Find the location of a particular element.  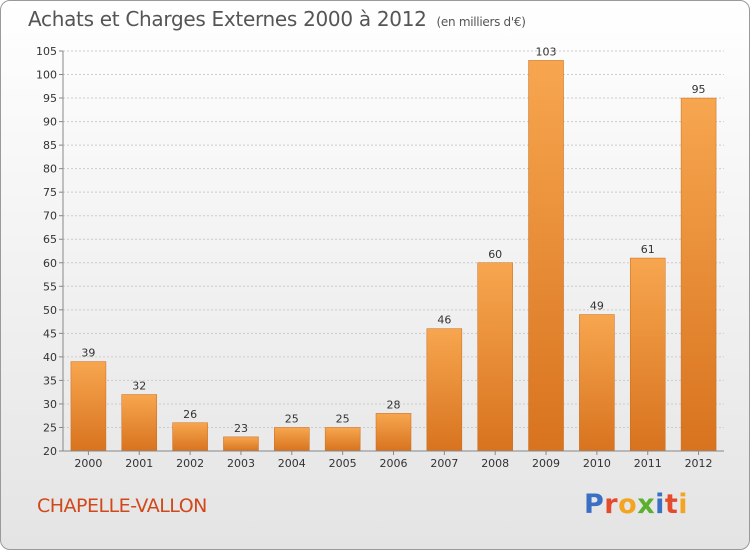

y-tick-label: 60 is located at coordinates (50, 263).